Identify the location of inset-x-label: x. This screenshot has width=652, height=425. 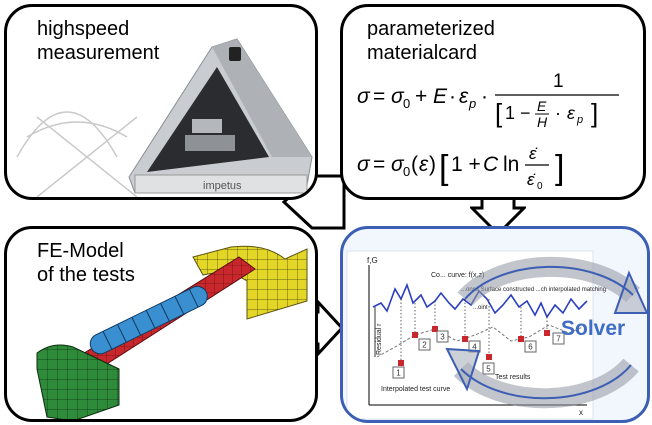
(581, 412).